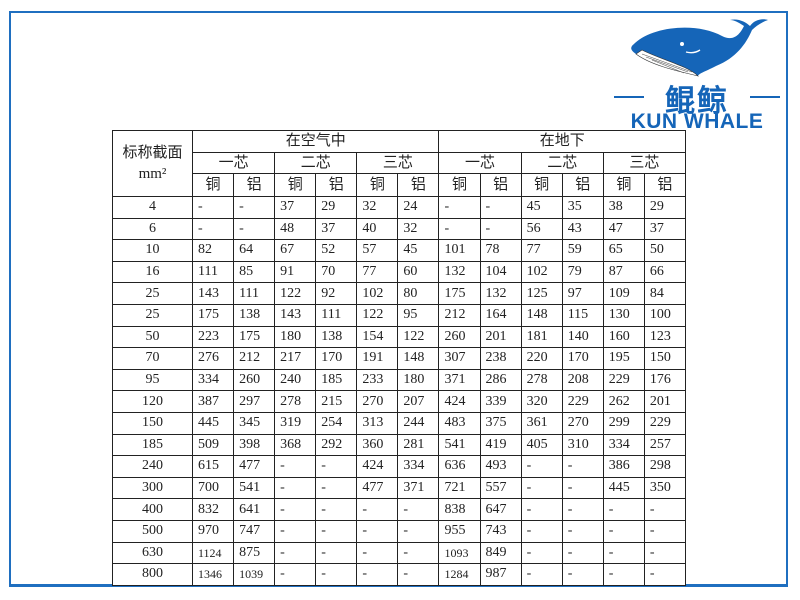 The image size is (800, 600). What do you see at coordinates (665, 488) in the screenshot?
I see `cell-value: 350` at bounding box center [665, 488].